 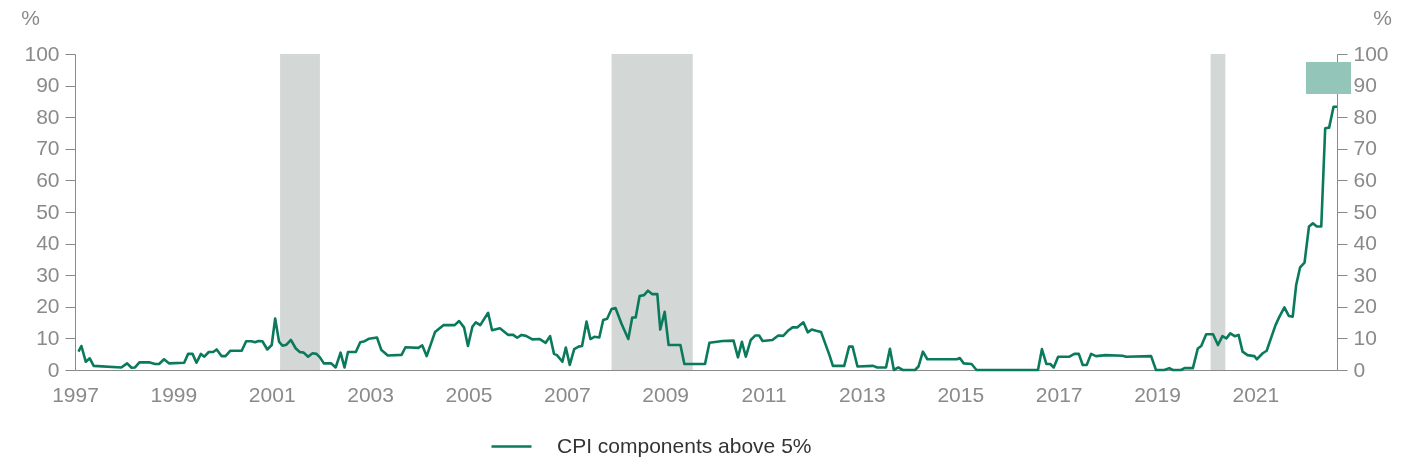 I want to click on y2-tick-label: 100, so click(x=1371, y=53).